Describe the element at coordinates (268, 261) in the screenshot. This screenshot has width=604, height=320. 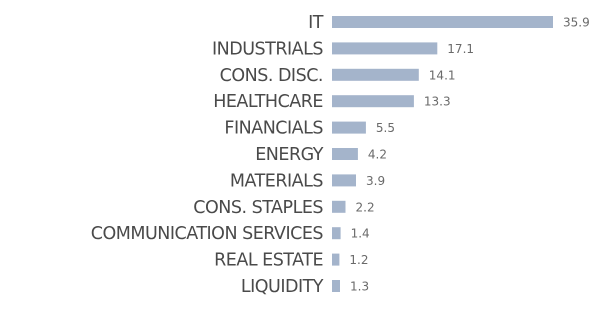
I see `category-label-real-estate: REAL ESTATE` at that location.